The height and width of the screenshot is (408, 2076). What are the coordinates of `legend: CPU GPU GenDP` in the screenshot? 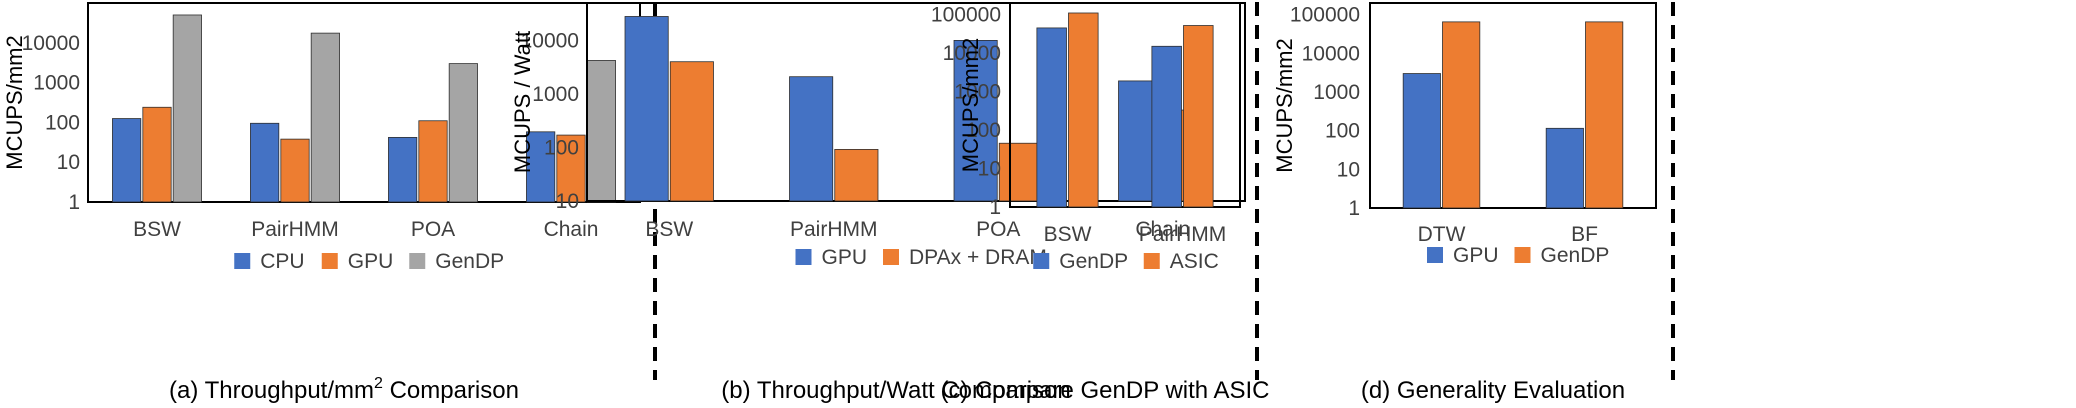 It's located at (369, 261).